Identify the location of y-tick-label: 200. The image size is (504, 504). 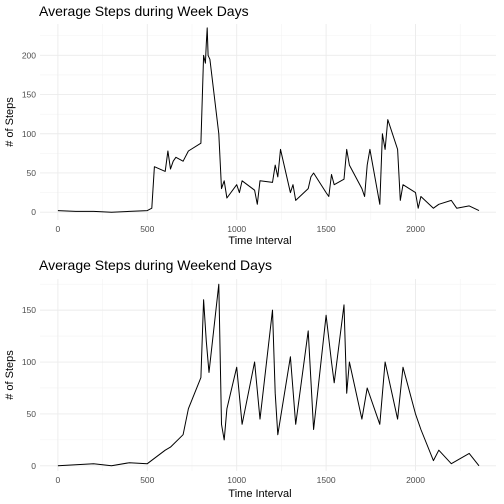
(29, 55).